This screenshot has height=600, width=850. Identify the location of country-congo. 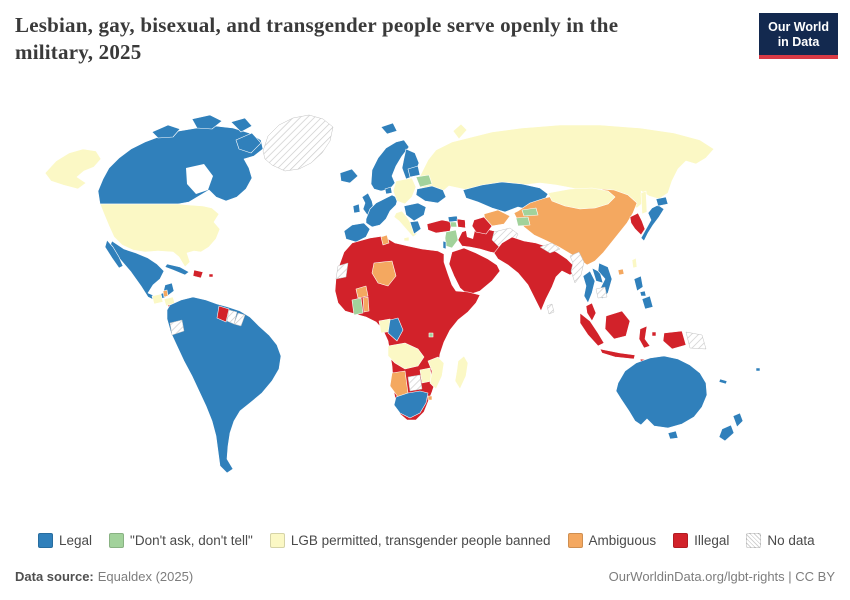
(395, 329).